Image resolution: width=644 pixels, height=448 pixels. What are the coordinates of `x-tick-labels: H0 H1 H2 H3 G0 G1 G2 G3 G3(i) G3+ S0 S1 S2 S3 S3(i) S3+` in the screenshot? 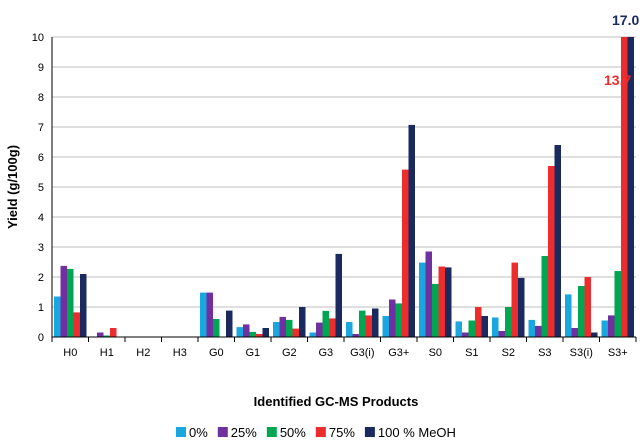 It's located at (345, 353).